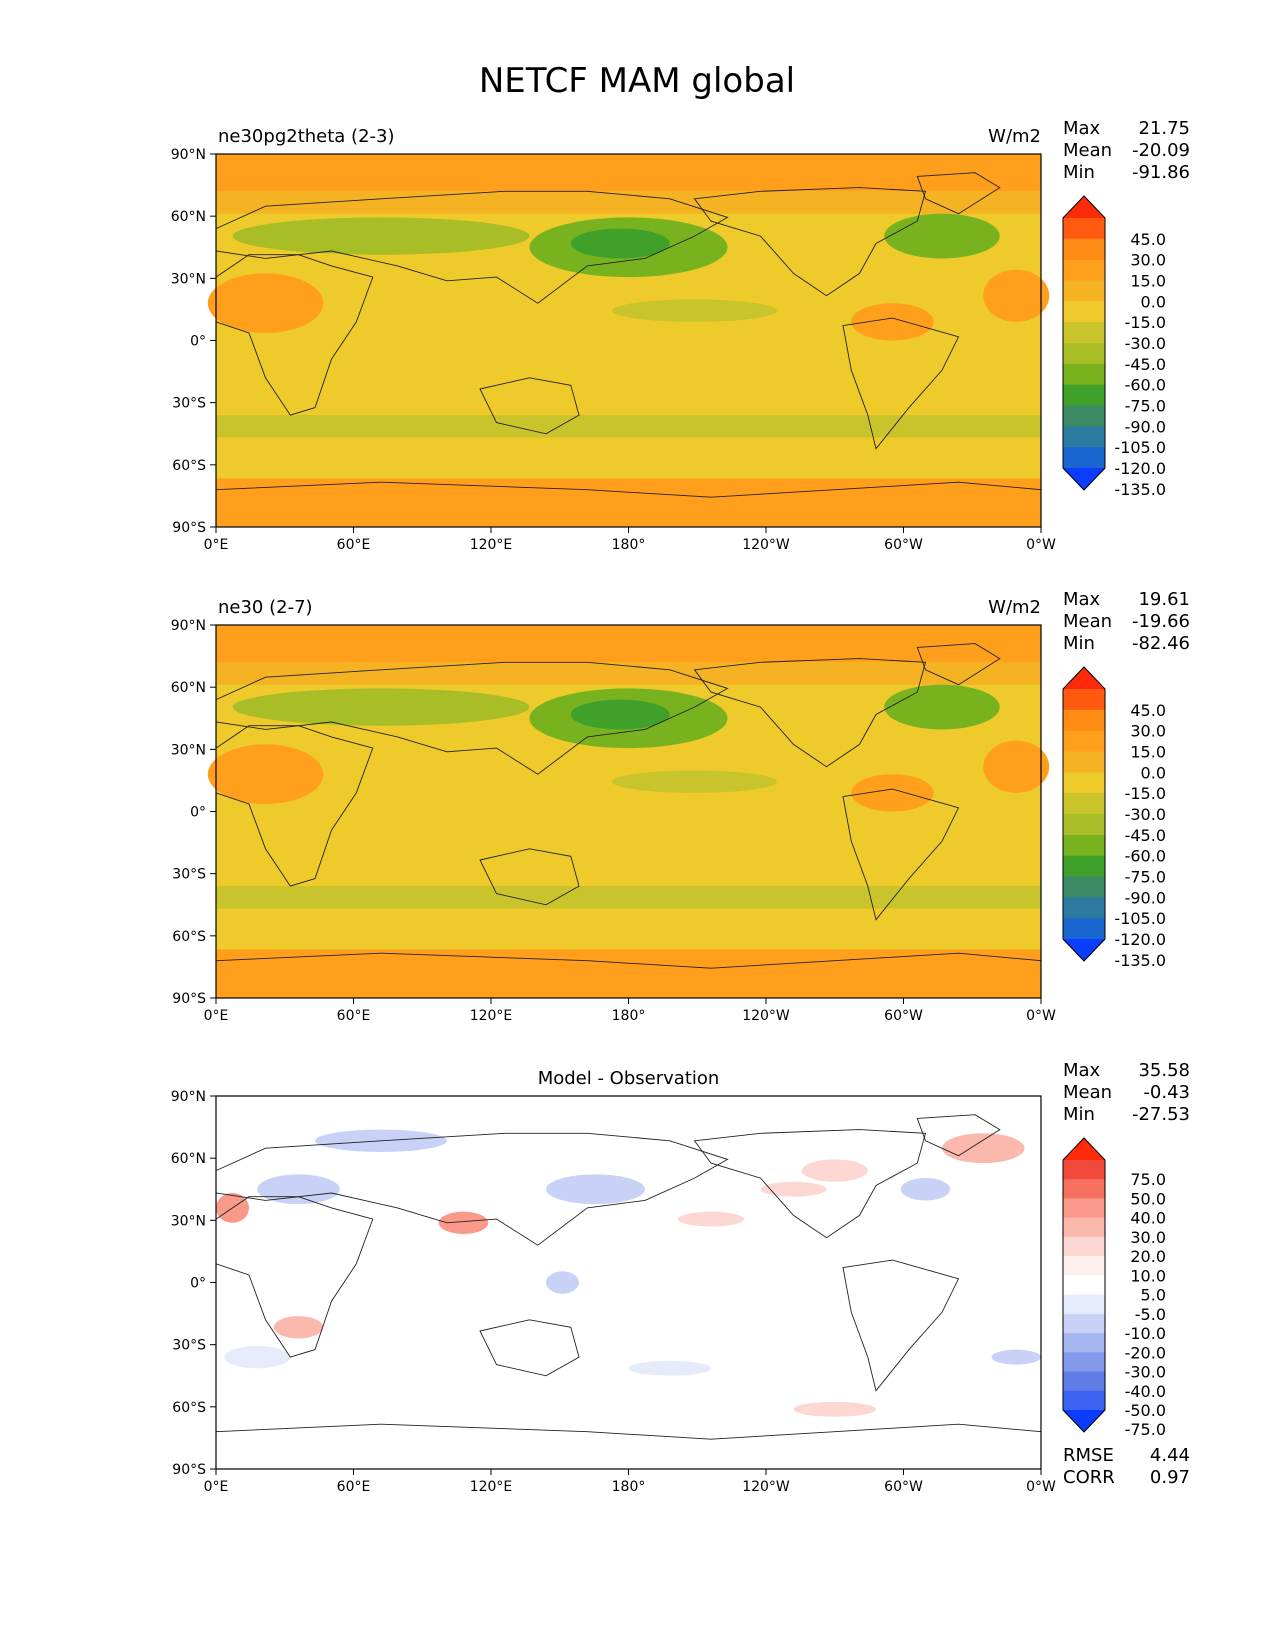 This screenshot has height=1650, width=1275. What do you see at coordinates (629, 1078) in the screenshot?
I see `panel-name: Model - Observation` at bounding box center [629, 1078].